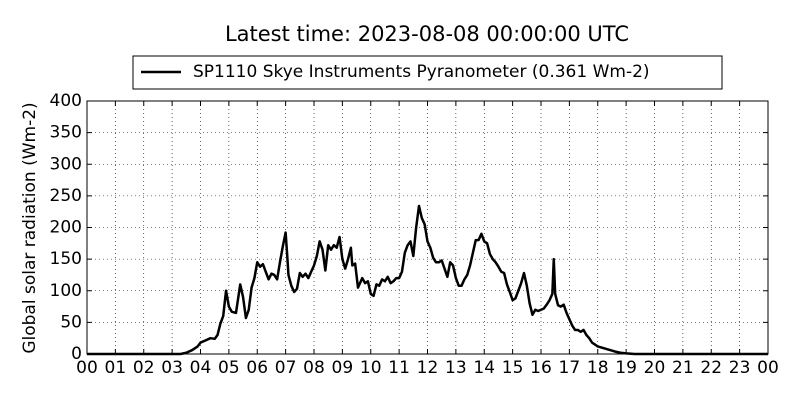 This screenshot has width=800, height=400. I want to click on x-tick-label: 19, so click(626, 368).